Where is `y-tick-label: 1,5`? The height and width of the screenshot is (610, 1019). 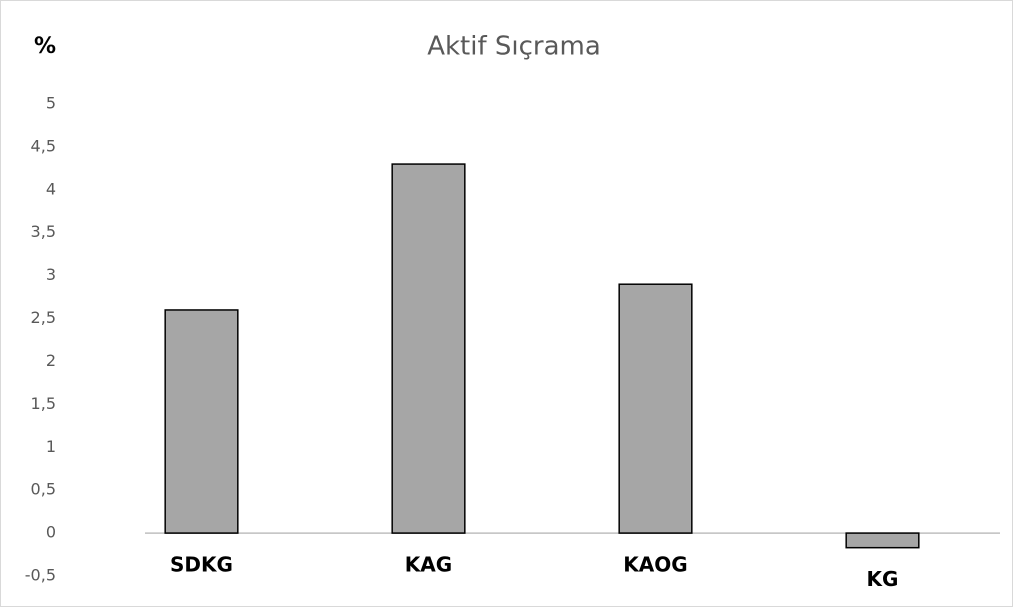 y-tick-label: 1,5 is located at coordinates (43, 403).